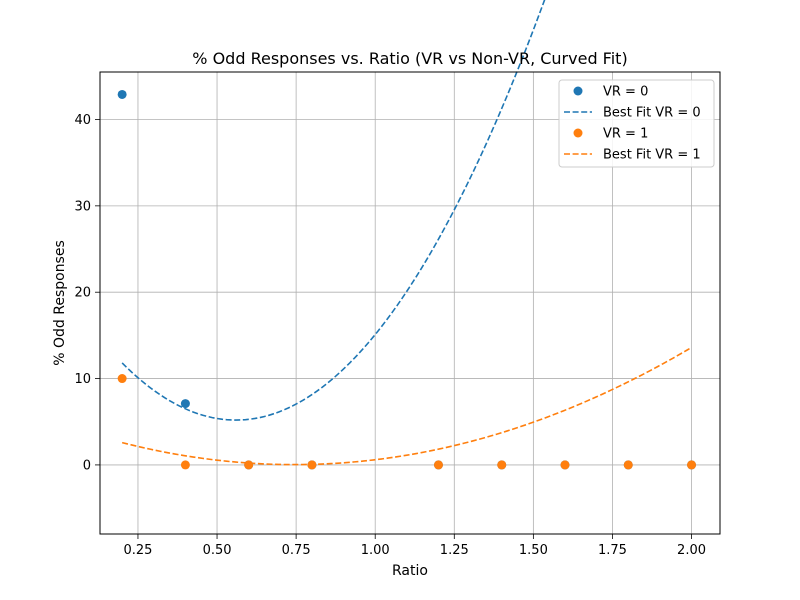  I want to click on legend-label: VR = 1, so click(625, 134).